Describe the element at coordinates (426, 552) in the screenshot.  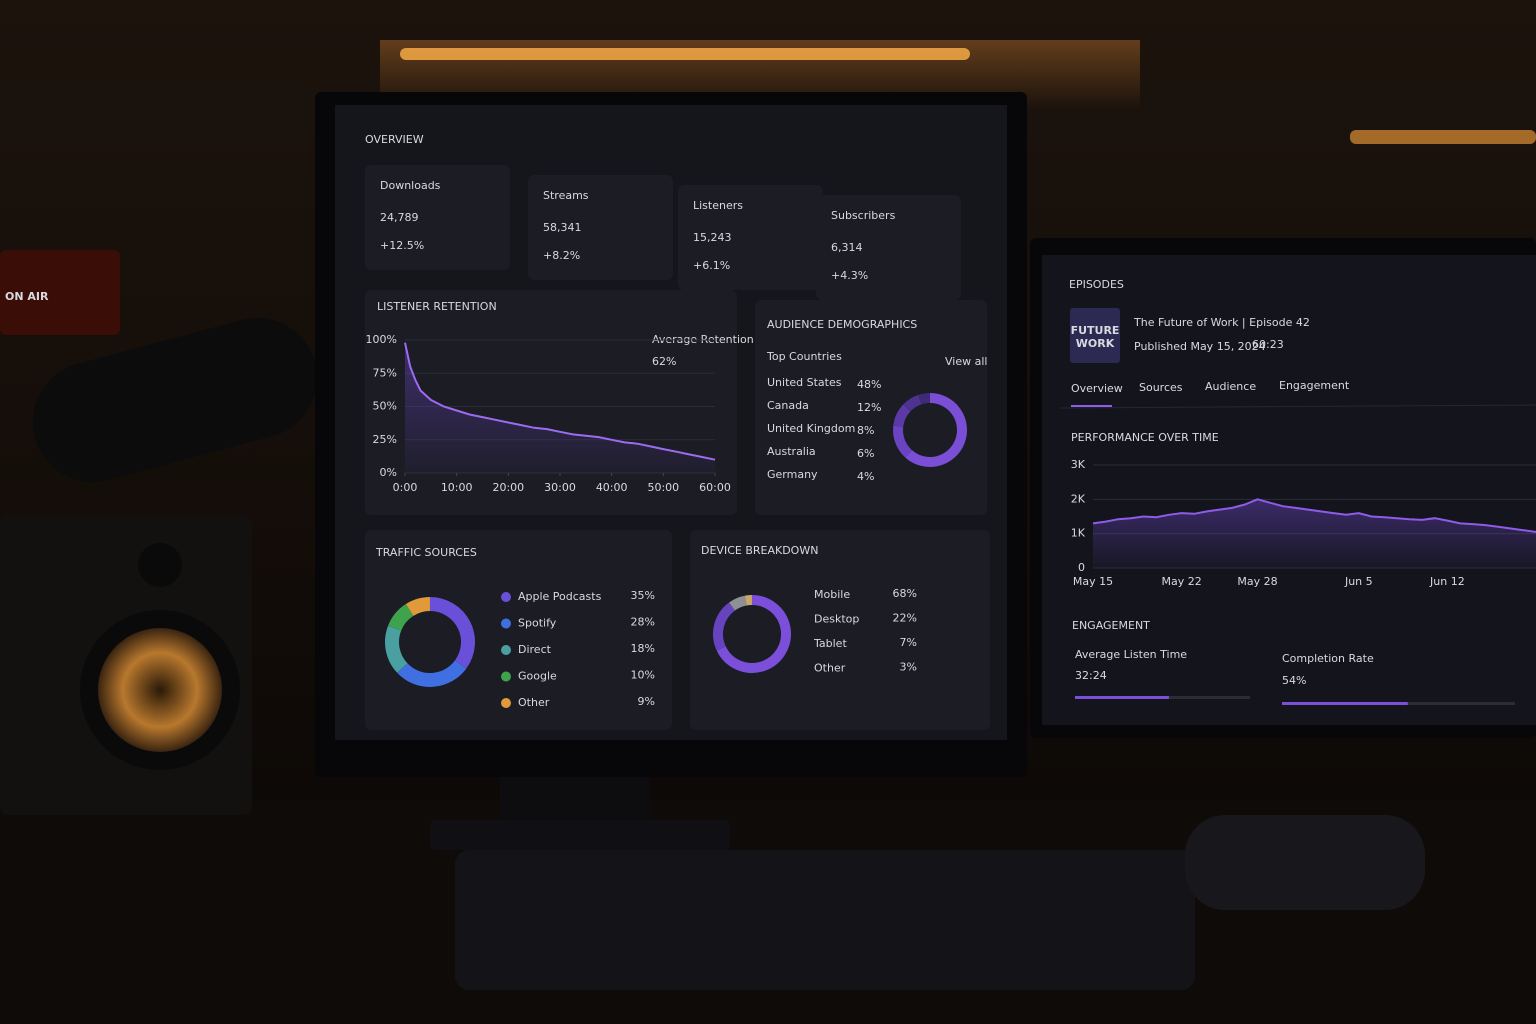
I see `panel-title: TRAFFIC SOURCES` at that location.